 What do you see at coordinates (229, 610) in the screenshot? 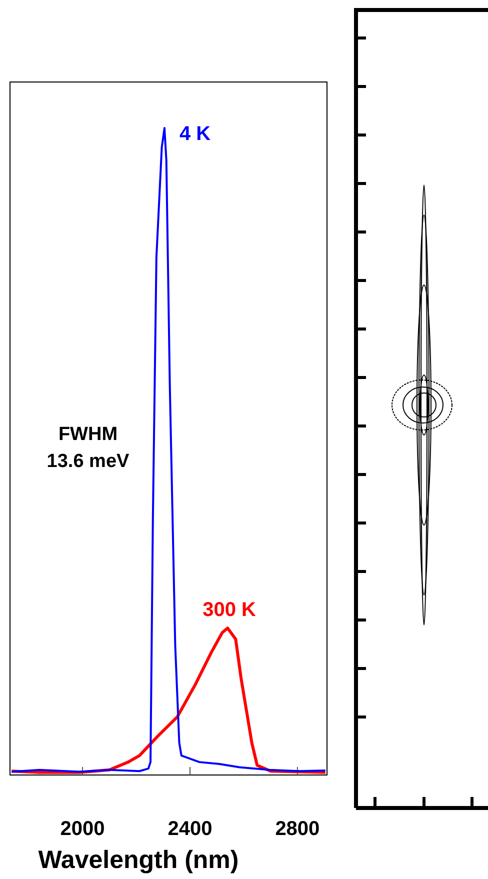
I see `series-label: 300 K` at bounding box center [229, 610].